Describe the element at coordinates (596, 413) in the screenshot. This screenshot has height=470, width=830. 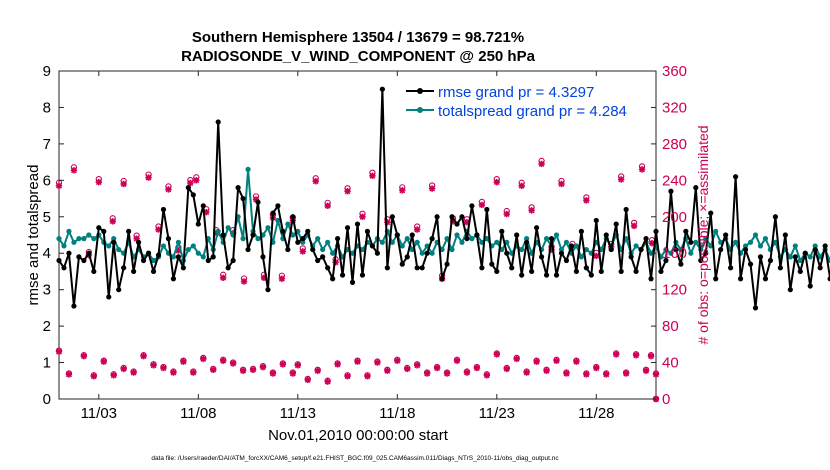
I see `x-tick-label: 11/28` at that location.